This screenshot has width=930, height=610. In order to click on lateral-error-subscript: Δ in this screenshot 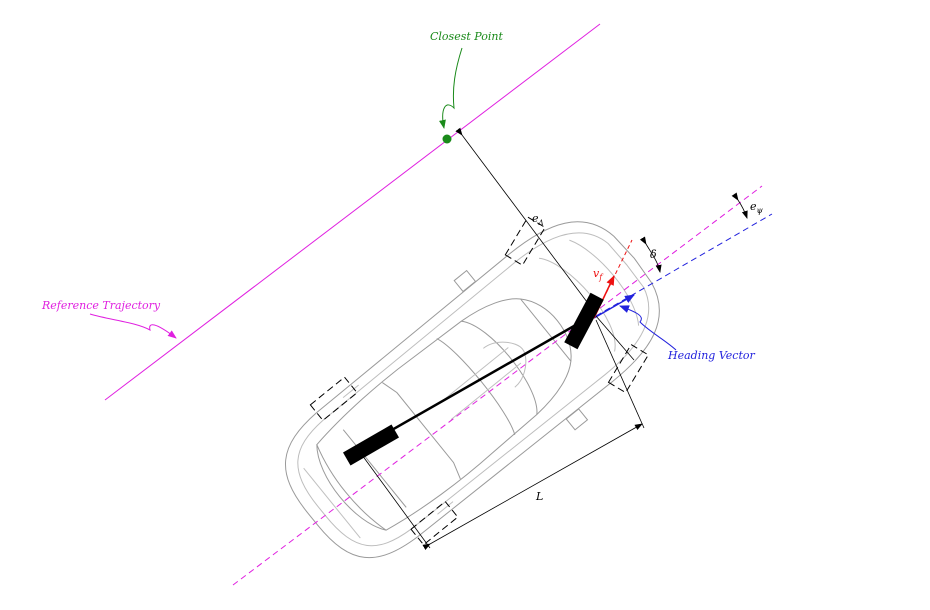, I will do `click(541, 223)`.